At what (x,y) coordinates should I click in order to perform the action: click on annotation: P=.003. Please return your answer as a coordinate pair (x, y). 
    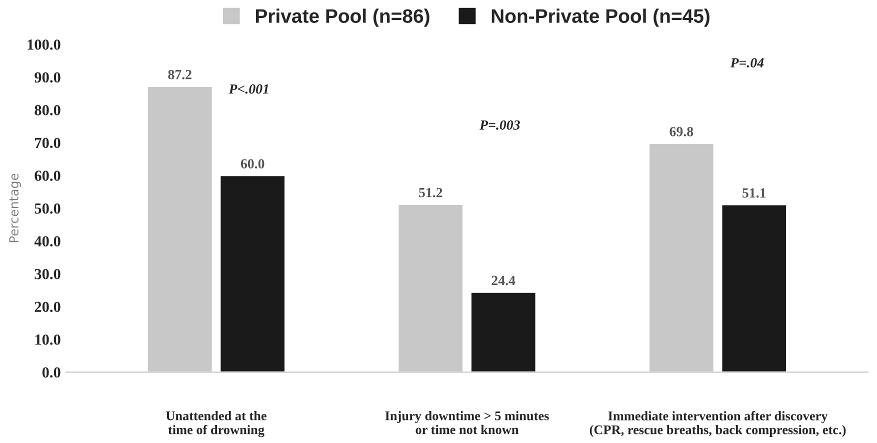
    Looking at the image, I should click on (500, 125).